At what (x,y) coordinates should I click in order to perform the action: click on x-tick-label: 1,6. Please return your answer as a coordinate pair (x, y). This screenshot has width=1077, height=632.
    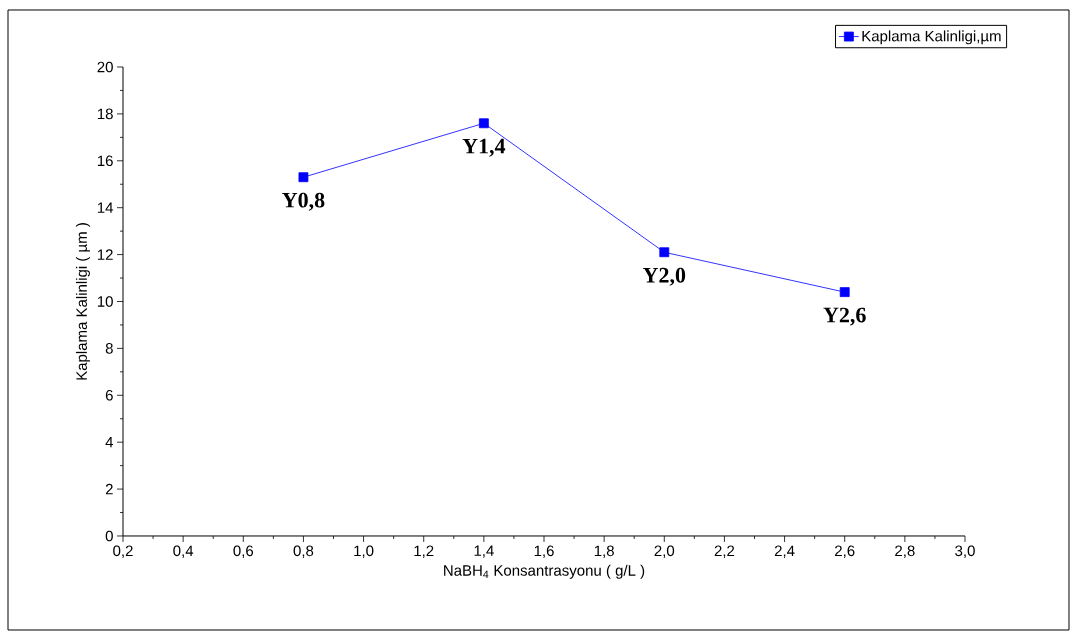
    Looking at the image, I should click on (544, 551).